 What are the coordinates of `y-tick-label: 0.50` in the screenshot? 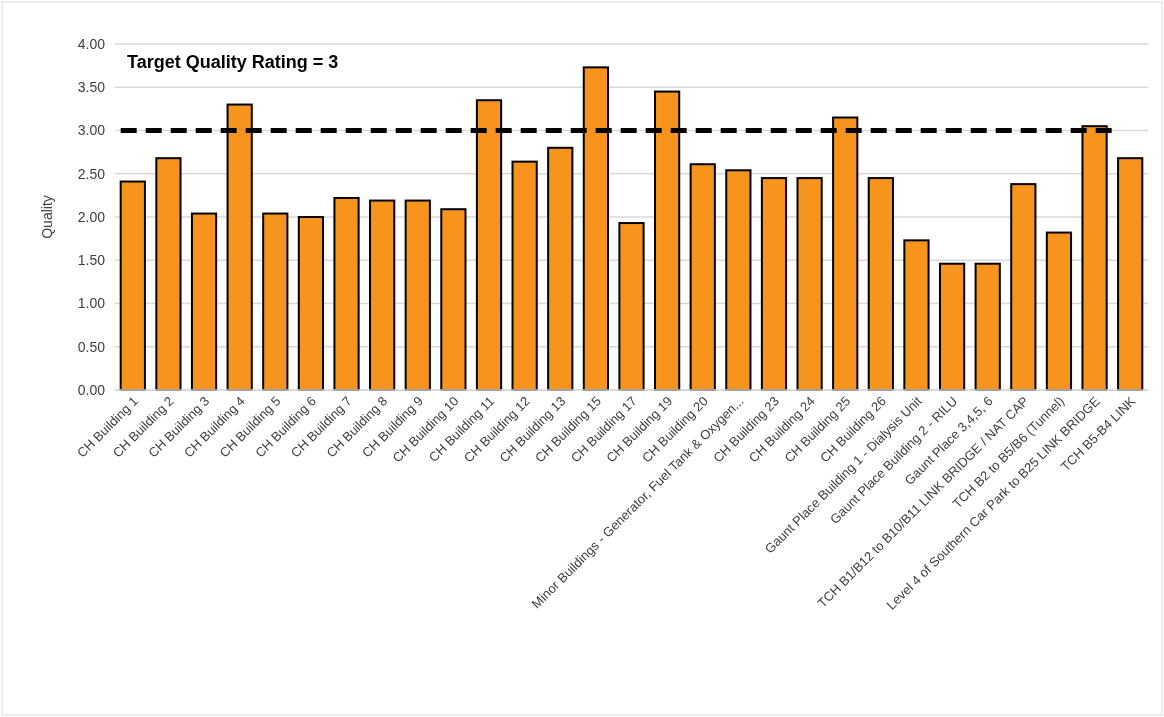 It's located at (91, 346).